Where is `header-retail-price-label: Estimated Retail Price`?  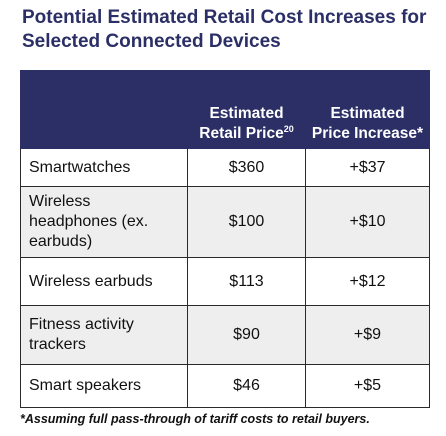 header-retail-price-label: Estimated Retail Price is located at coordinates (241, 123).